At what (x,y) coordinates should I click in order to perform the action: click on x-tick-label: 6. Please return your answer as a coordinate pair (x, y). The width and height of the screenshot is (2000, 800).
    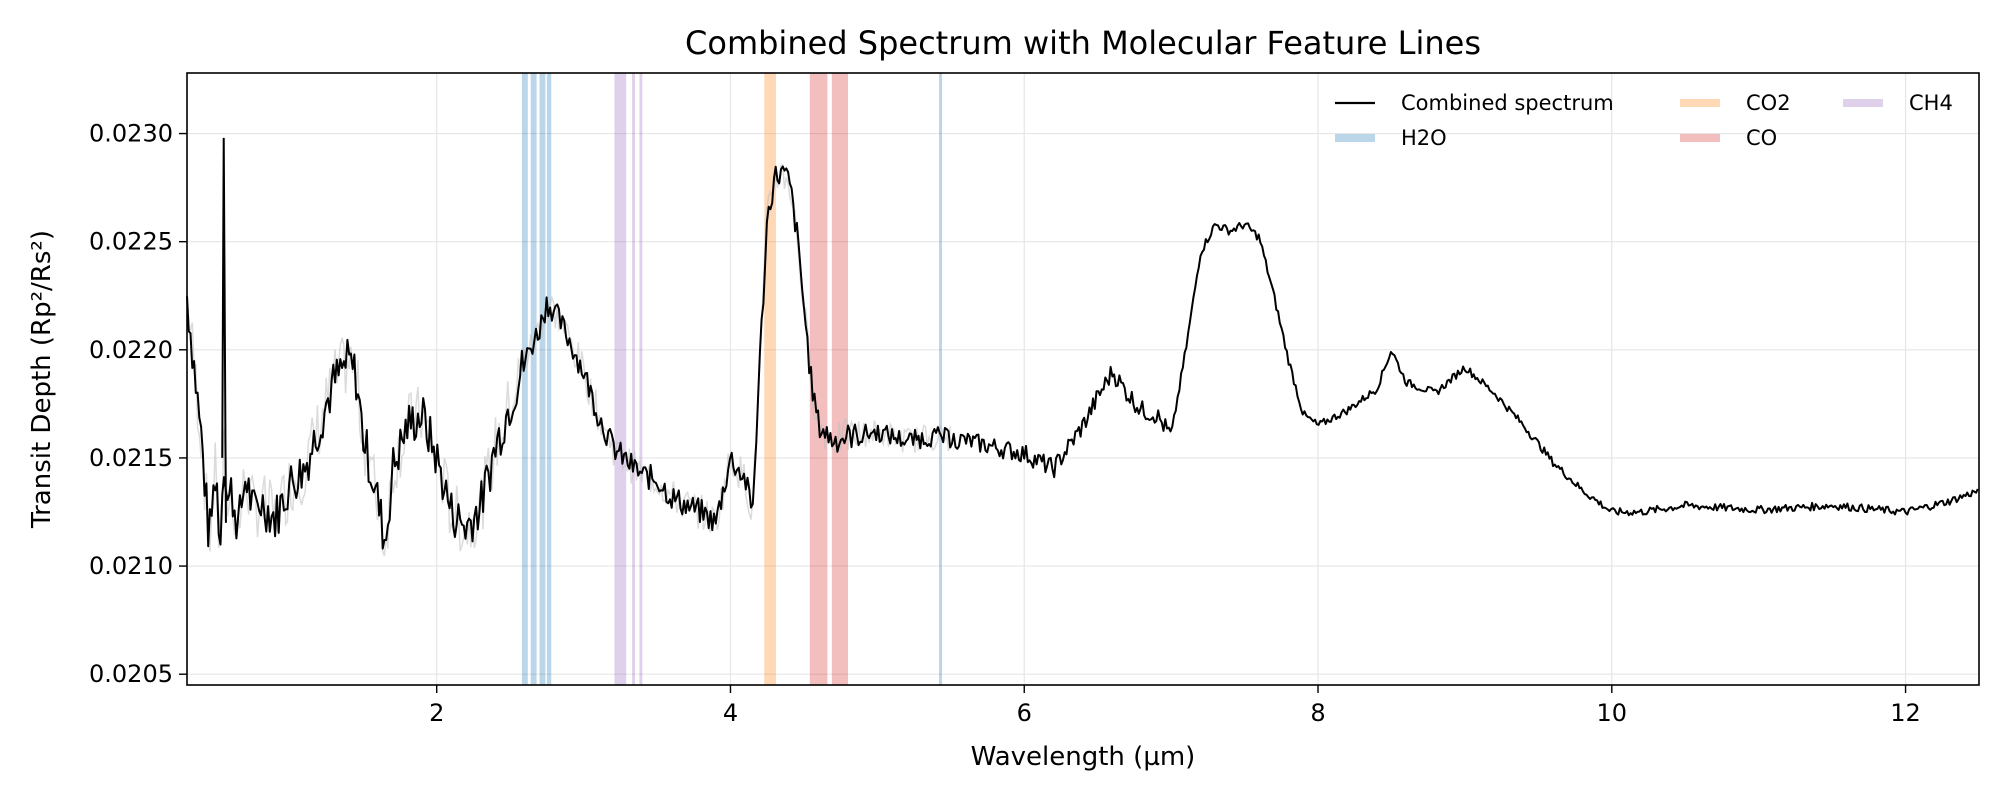
    Looking at the image, I should click on (1024, 713).